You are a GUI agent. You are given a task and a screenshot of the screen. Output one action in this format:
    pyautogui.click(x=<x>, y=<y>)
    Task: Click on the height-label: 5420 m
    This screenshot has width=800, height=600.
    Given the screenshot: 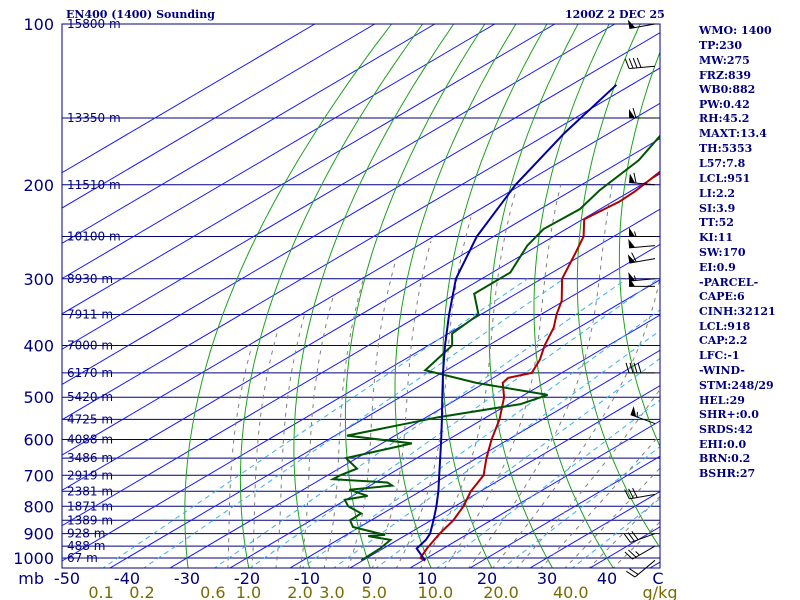 What is the action you would take?
    pyautogui.click(x=90, y=397)
    